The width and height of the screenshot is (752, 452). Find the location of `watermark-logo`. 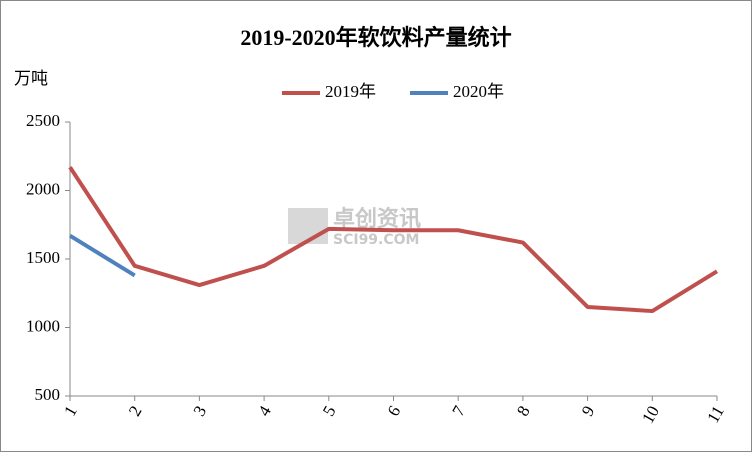

watermark-logo is located at coordinates (308, 226).